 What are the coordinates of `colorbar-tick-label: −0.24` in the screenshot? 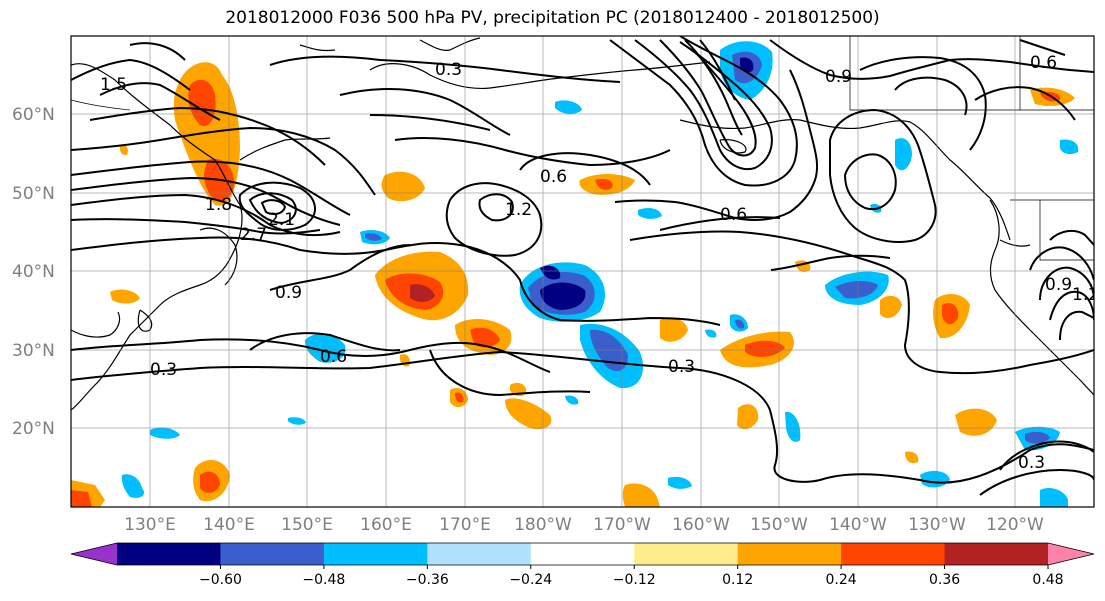 It's located at (530, 580).